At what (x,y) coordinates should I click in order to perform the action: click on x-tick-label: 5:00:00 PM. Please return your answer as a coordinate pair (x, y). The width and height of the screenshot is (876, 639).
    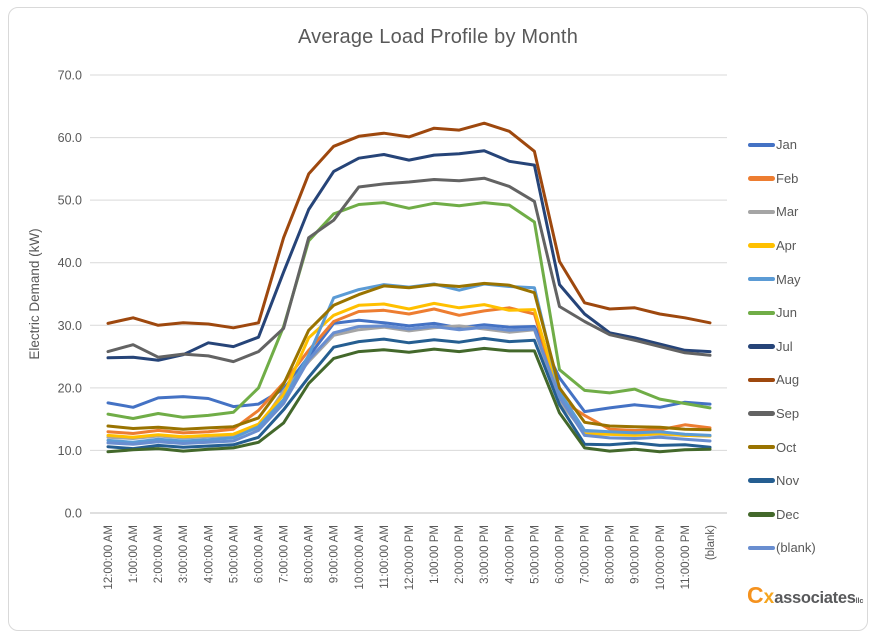
    Looking at the image, I should click on (535, 554).